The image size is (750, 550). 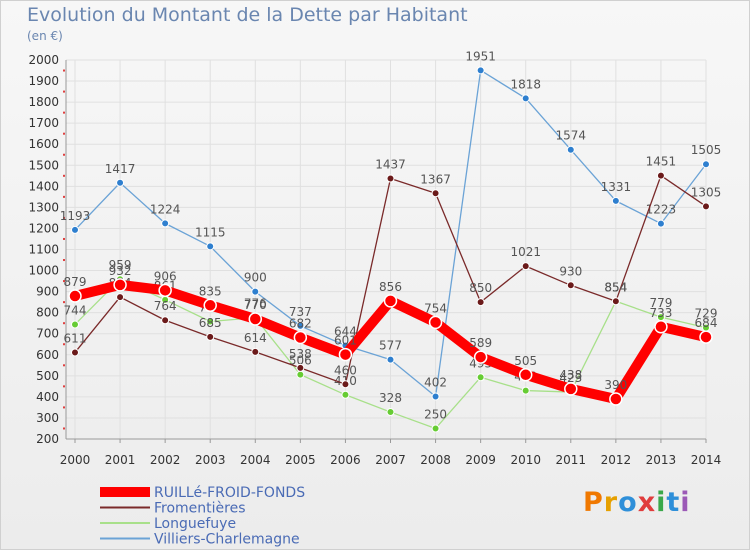 I want to click on data-label: 1574, so click(x=571, y=136).